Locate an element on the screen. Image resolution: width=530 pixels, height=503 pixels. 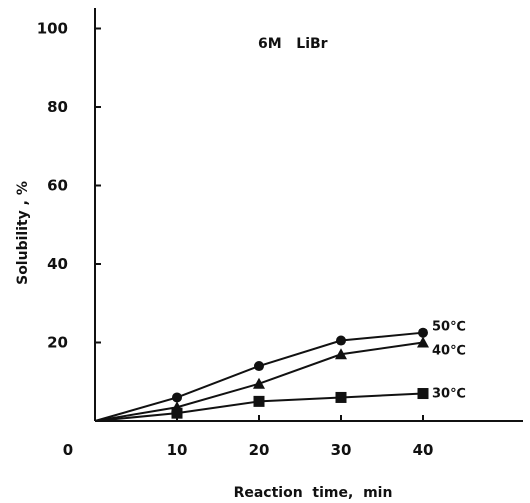
x-tick-label: 10 is located at coordinates (177, 450).